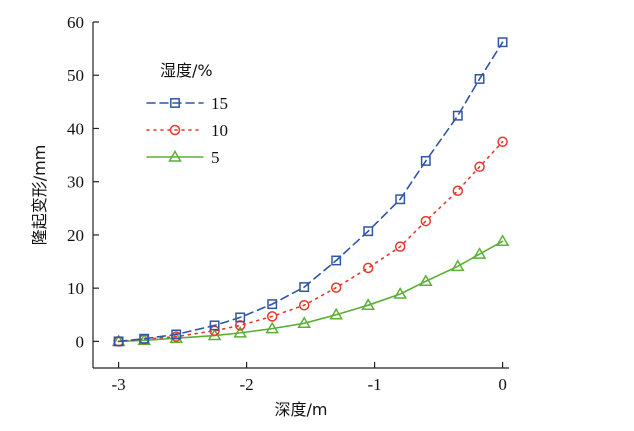 The image size is (634, 431). I want to click on y-tick-label: 10, so click(75, 288).